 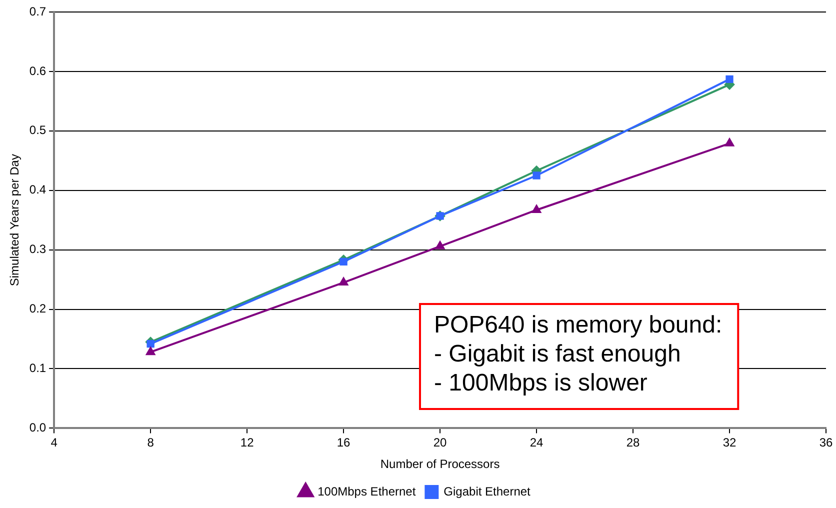 I want to click on x-tick-label: 4, so click(x=54, y=443).